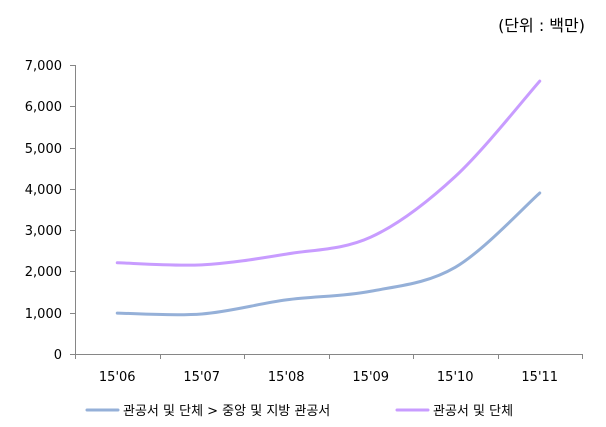 Image resolution: width=606 pixels, height=427 pixels. I want to click on y-tick-label-7: 7,000, so click(43, 66).